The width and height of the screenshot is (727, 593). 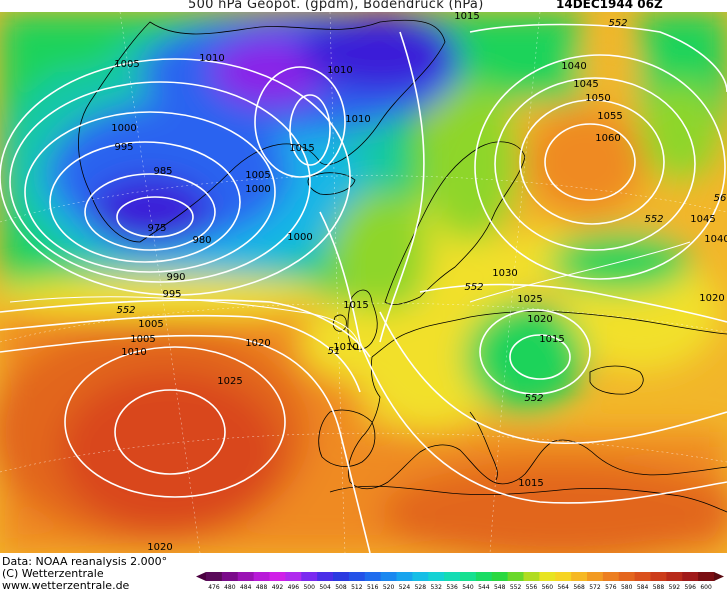 I want to click on website: www.wetterzentrale.de, so click(x=66, y=585).